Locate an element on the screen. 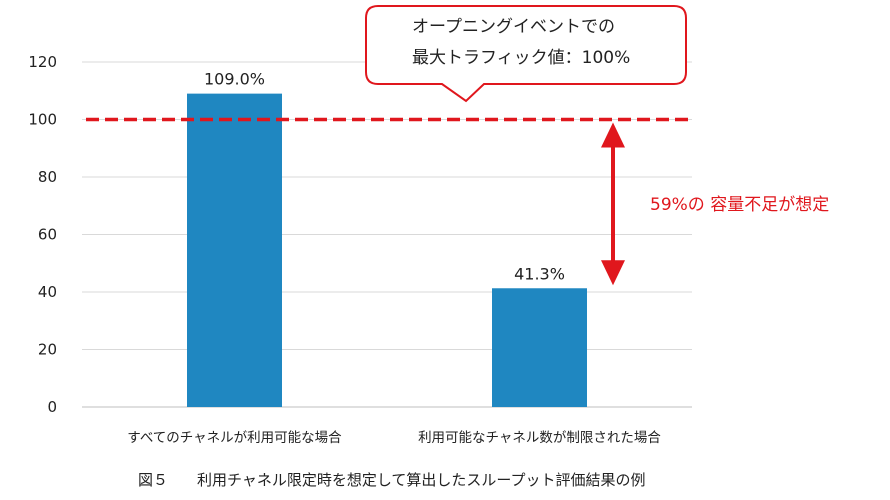 This screenshot has width=890, height=500. bar-value-label: 41.3% is located at coordinates (539, 273).